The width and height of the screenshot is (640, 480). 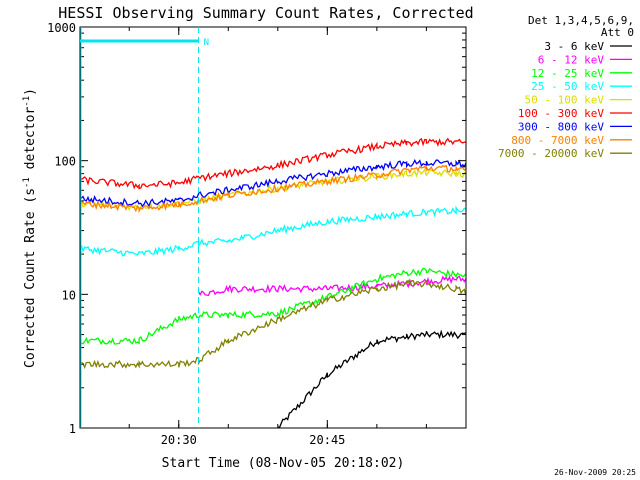 What do you see at coordinates (30, 278) in the screenshot?
I see `y-axis-label-main: Corrected Count Rate (s` at bounding box center [30, 278].